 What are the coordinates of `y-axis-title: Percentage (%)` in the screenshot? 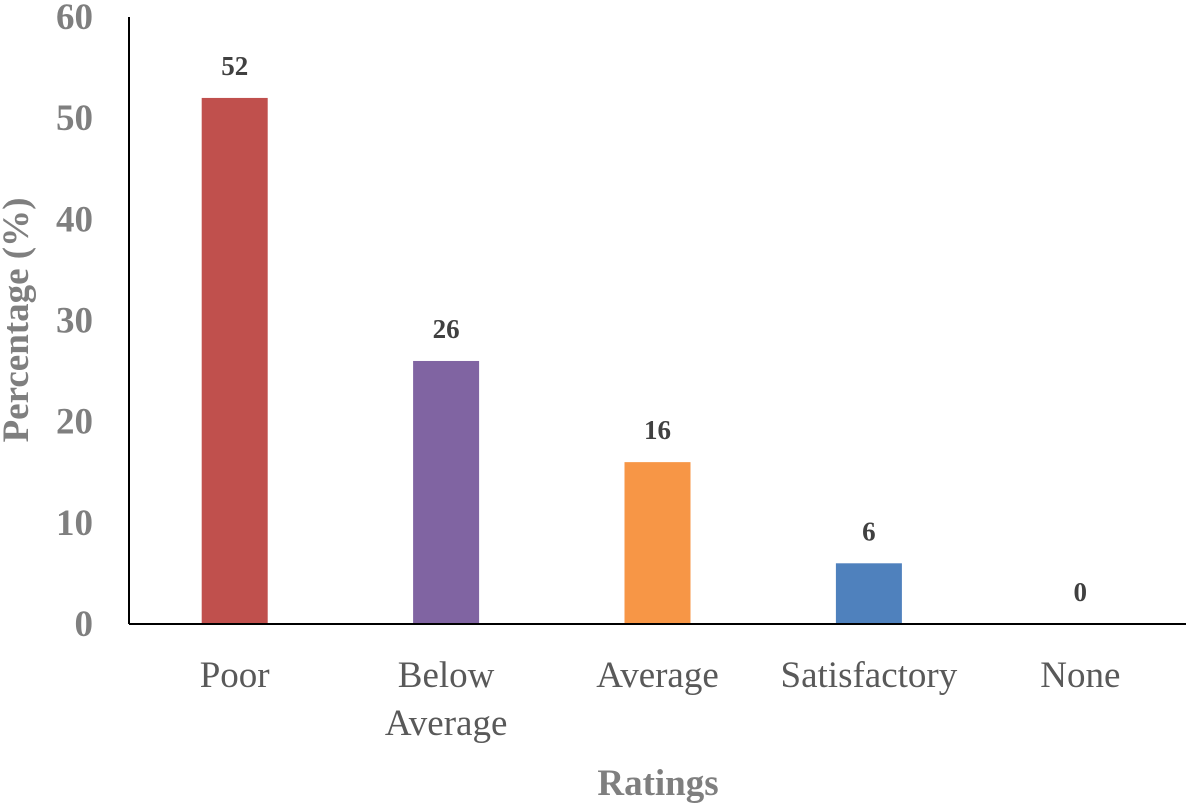 It's located at (18, 320).